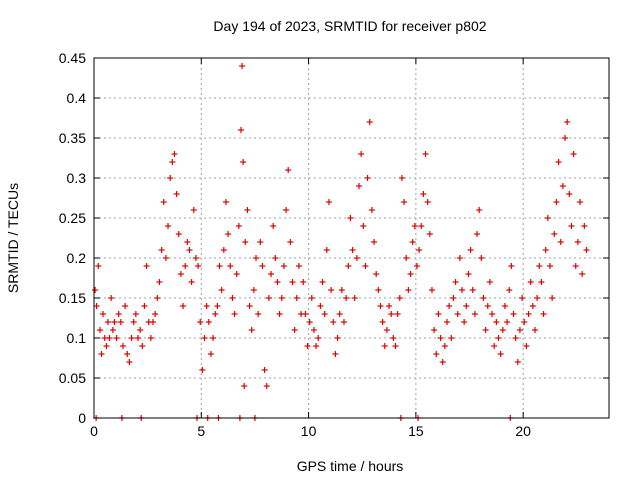  What do you see at coordinates (82, 418) in the screenshot?
I see `y-tick-label: 0` at bounding box center [82, 418].